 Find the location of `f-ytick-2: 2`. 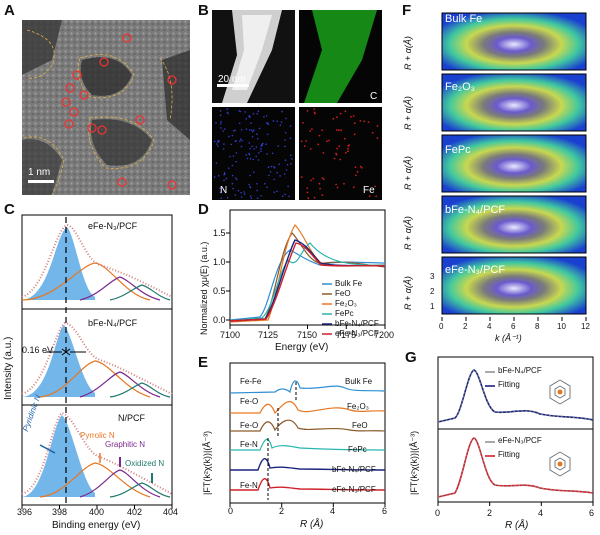

f-ytick-2: 2 is located at coordinates (432, 291).